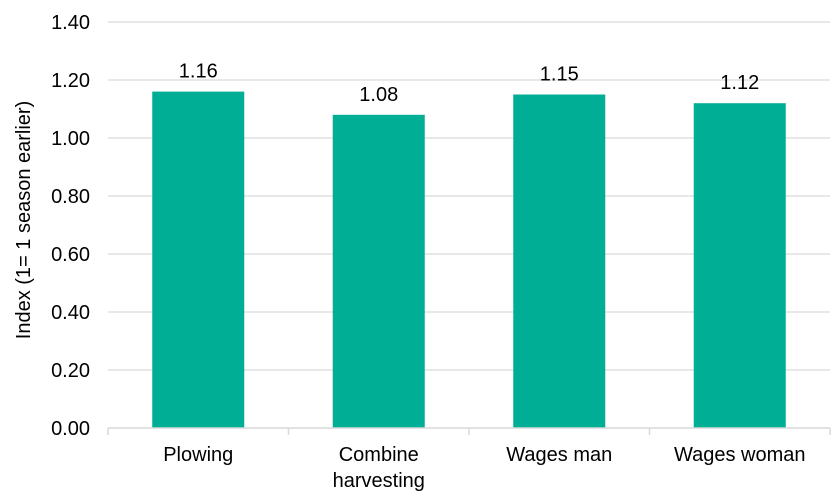 This screenshot has height=491, width=833. Describe the element at coordinates (70, 313) in the screenshot. I see `y-tick-label: 0.40` at that location.